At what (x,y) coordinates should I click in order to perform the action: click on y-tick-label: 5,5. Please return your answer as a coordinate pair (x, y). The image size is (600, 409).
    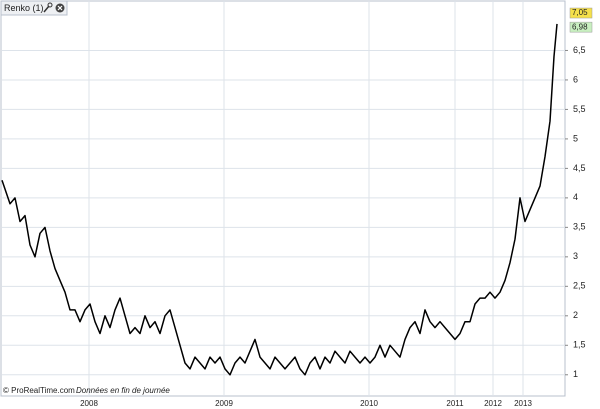
    Looking at the image, I should click on (579, 109).